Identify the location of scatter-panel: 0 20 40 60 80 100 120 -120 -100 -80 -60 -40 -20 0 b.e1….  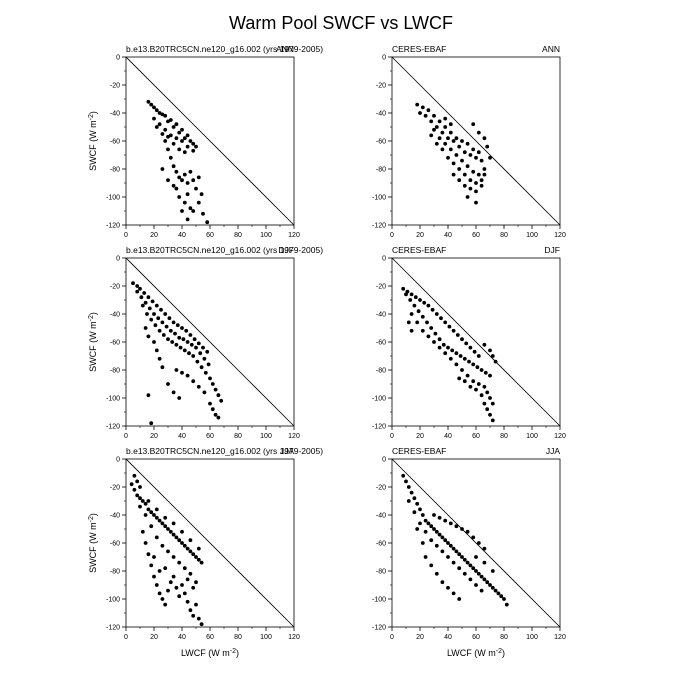
(206, 552).